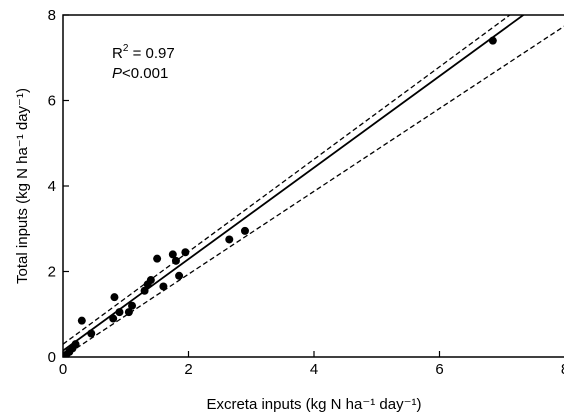  I want to click on p-value-annotation: P<0.001, so click(140, 73).